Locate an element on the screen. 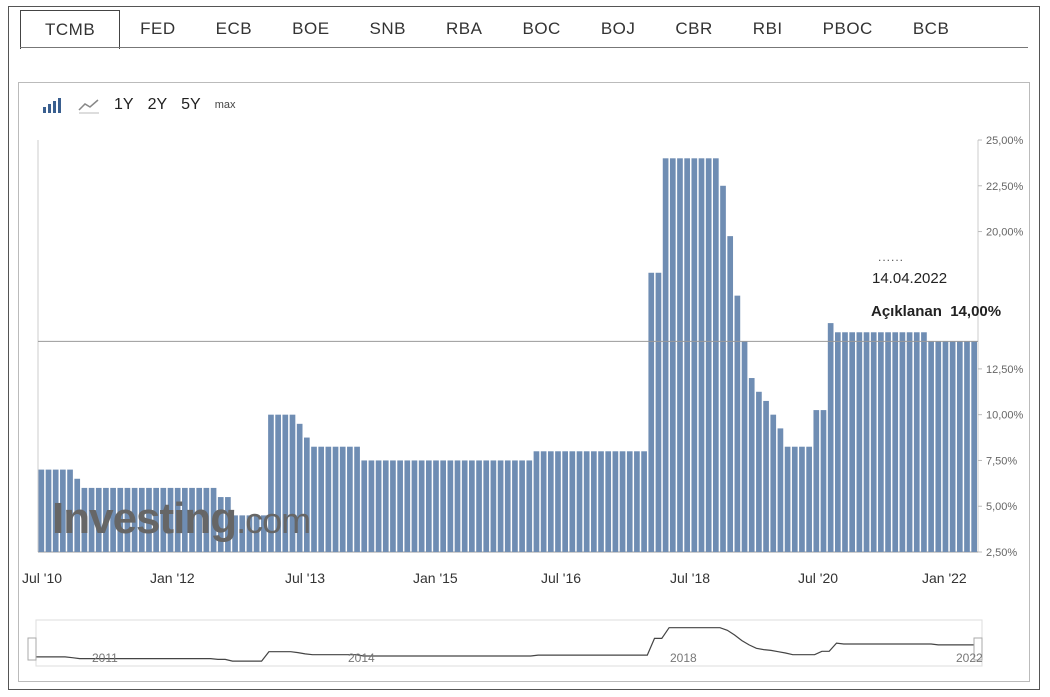 The image size is (1050, 697). tab-rba: RBA is located at coordinates (464, 28).